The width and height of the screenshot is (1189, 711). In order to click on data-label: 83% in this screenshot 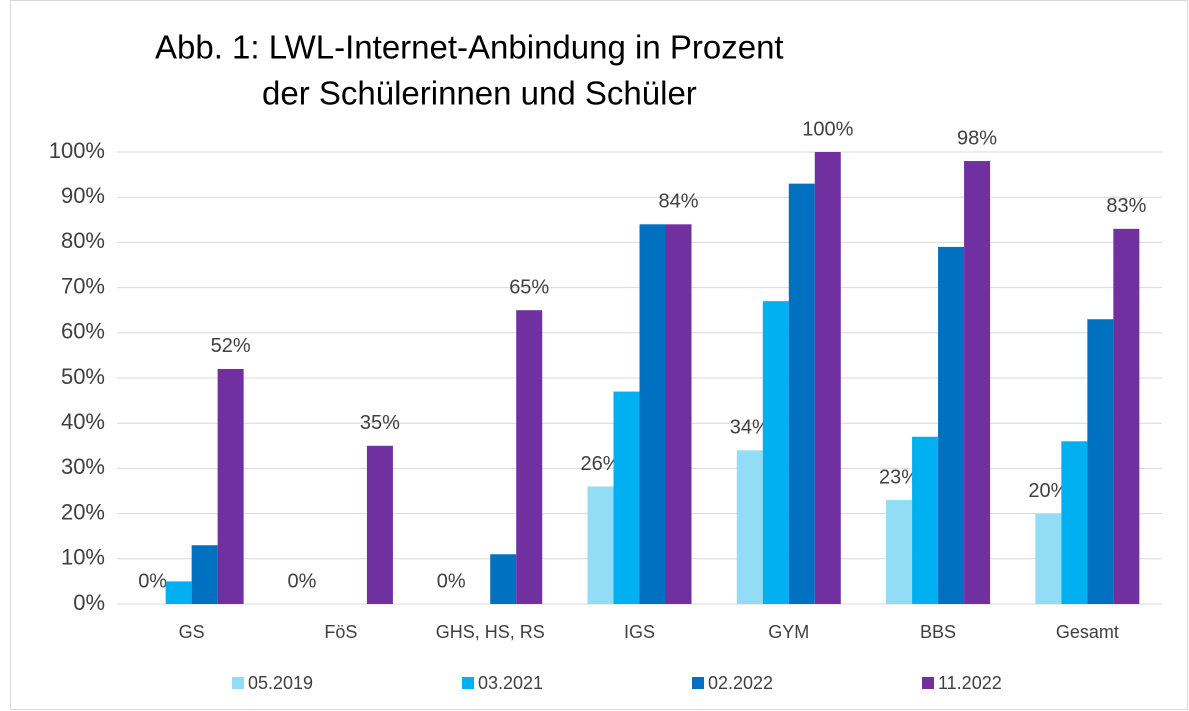, I will do `click(1126, 206)`.